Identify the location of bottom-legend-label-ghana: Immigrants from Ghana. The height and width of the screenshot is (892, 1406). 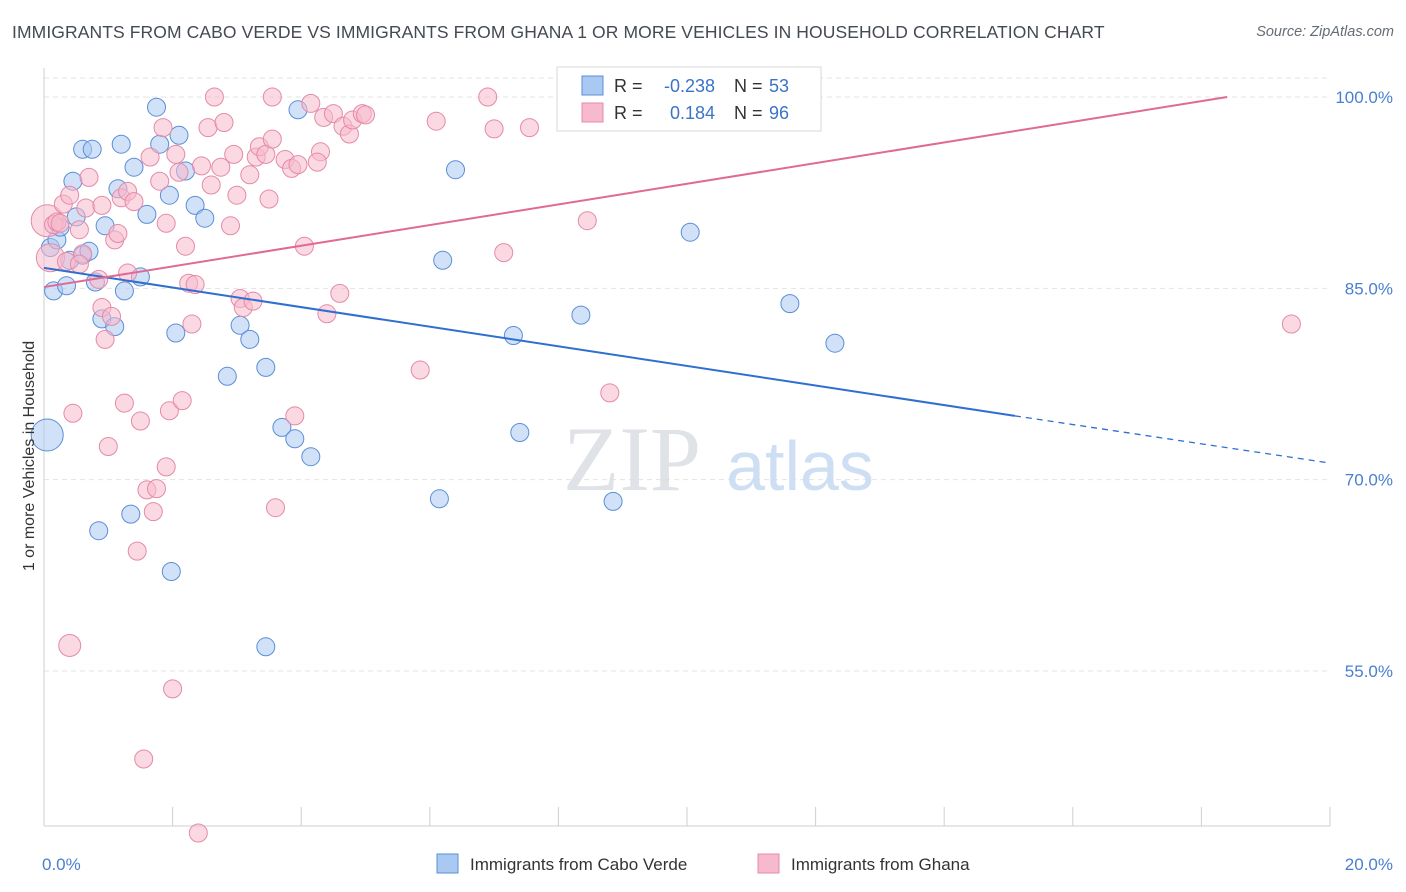
(880, 864).